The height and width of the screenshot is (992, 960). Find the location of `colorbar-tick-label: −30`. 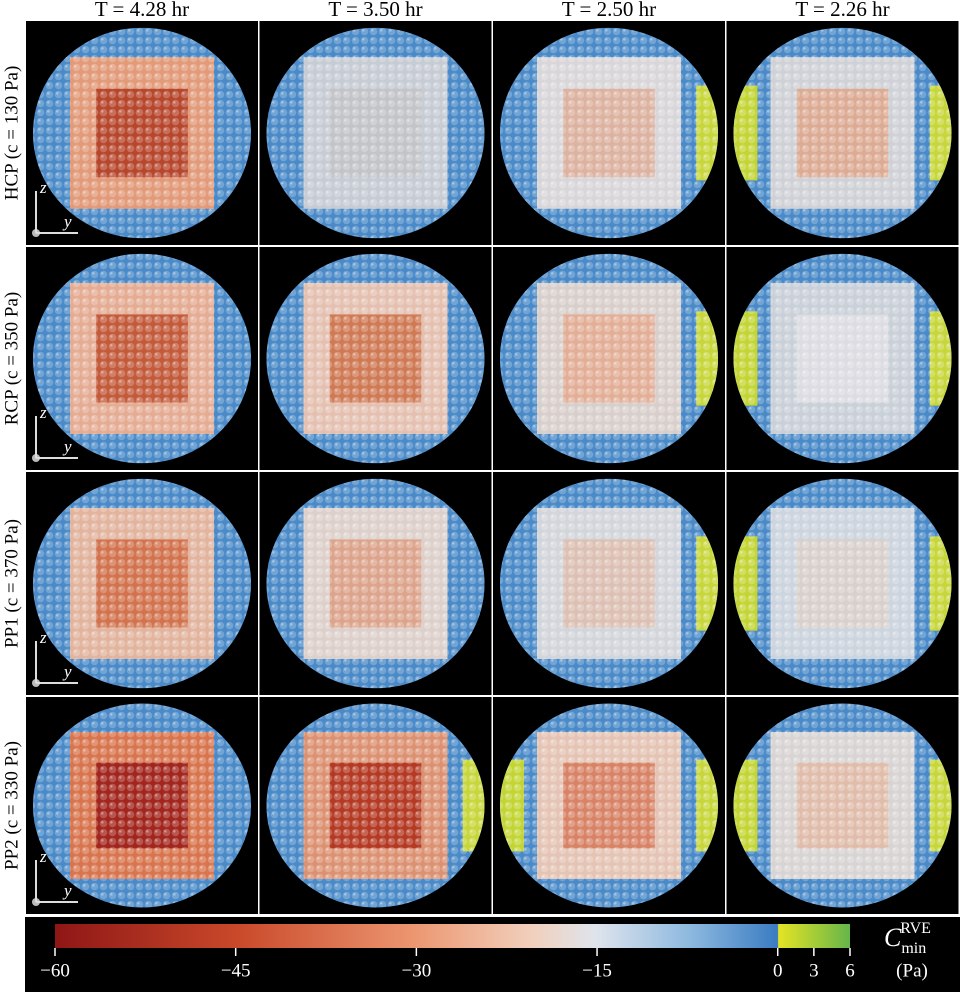

colorbar-tick-label: −30 is located at coordinates (417, 970).